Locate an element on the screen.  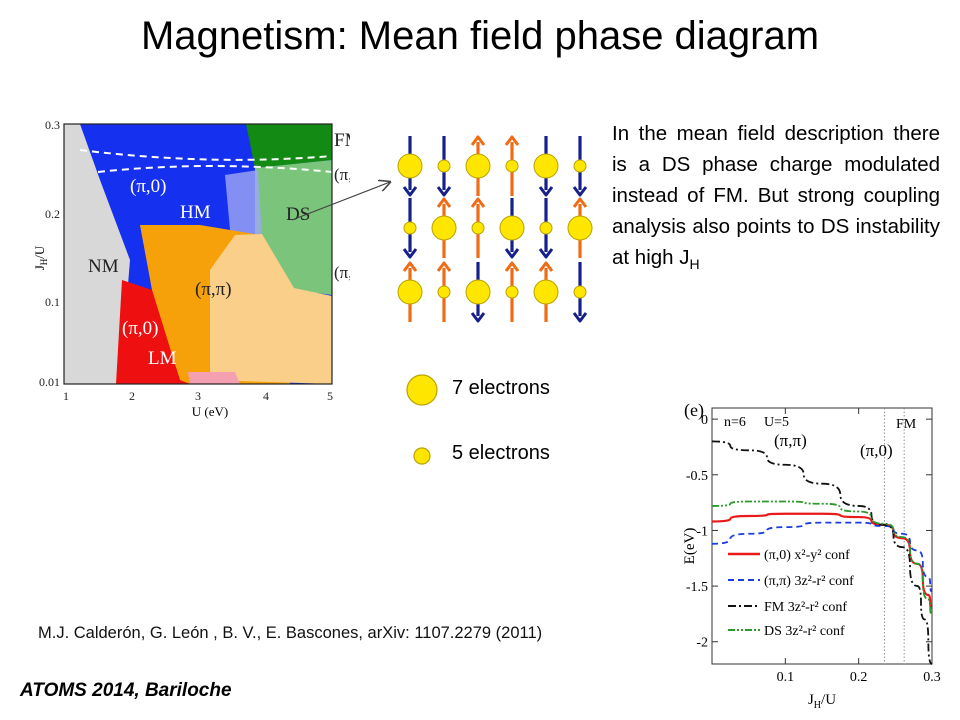
echart-corner-label: (e) is located at coordinates (694, 410).